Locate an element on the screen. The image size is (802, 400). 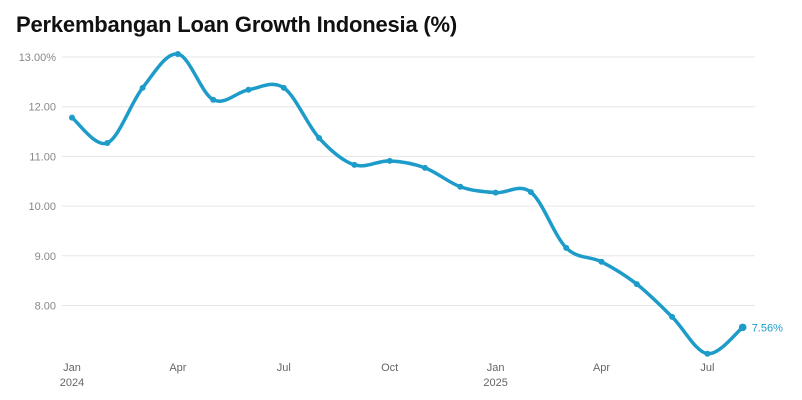
y-tick-label: 9.00 is located at coordinates (45, 257).